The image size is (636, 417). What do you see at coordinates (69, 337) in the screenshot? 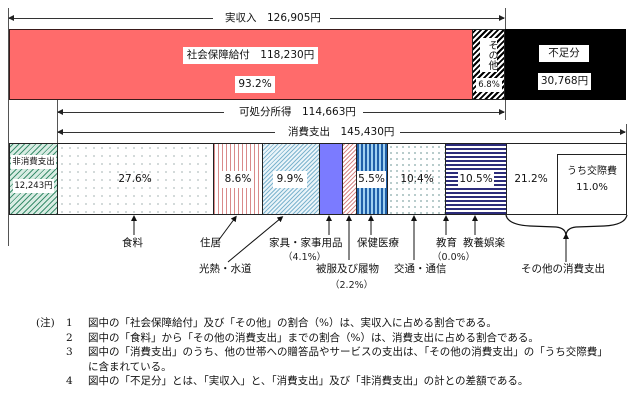
I see `note-number: 2` at bounding box center [69, 337].